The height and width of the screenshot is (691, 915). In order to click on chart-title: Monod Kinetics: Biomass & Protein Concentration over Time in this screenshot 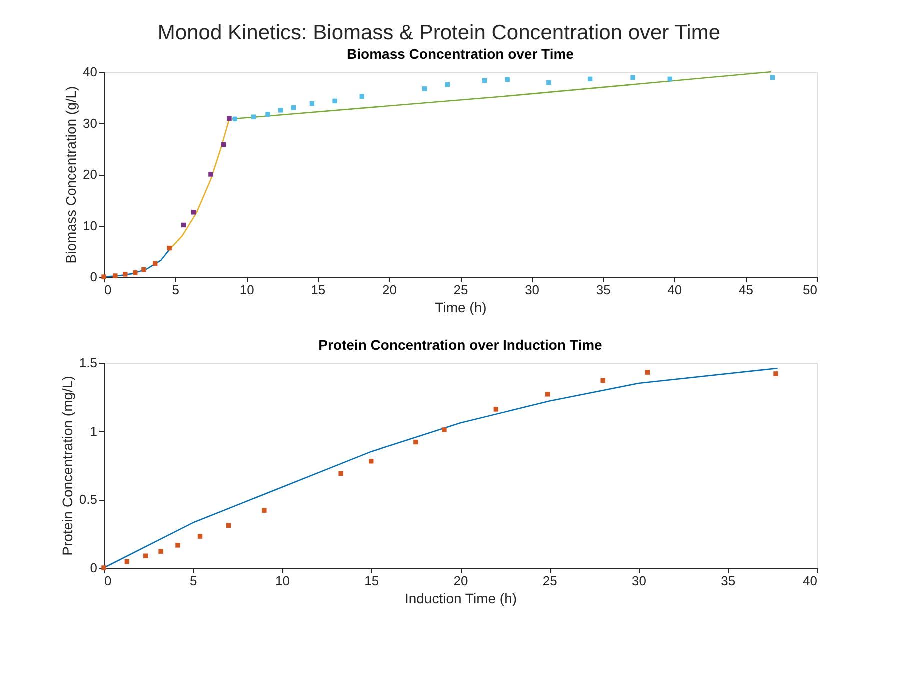, I will do `click(439, 33)`.